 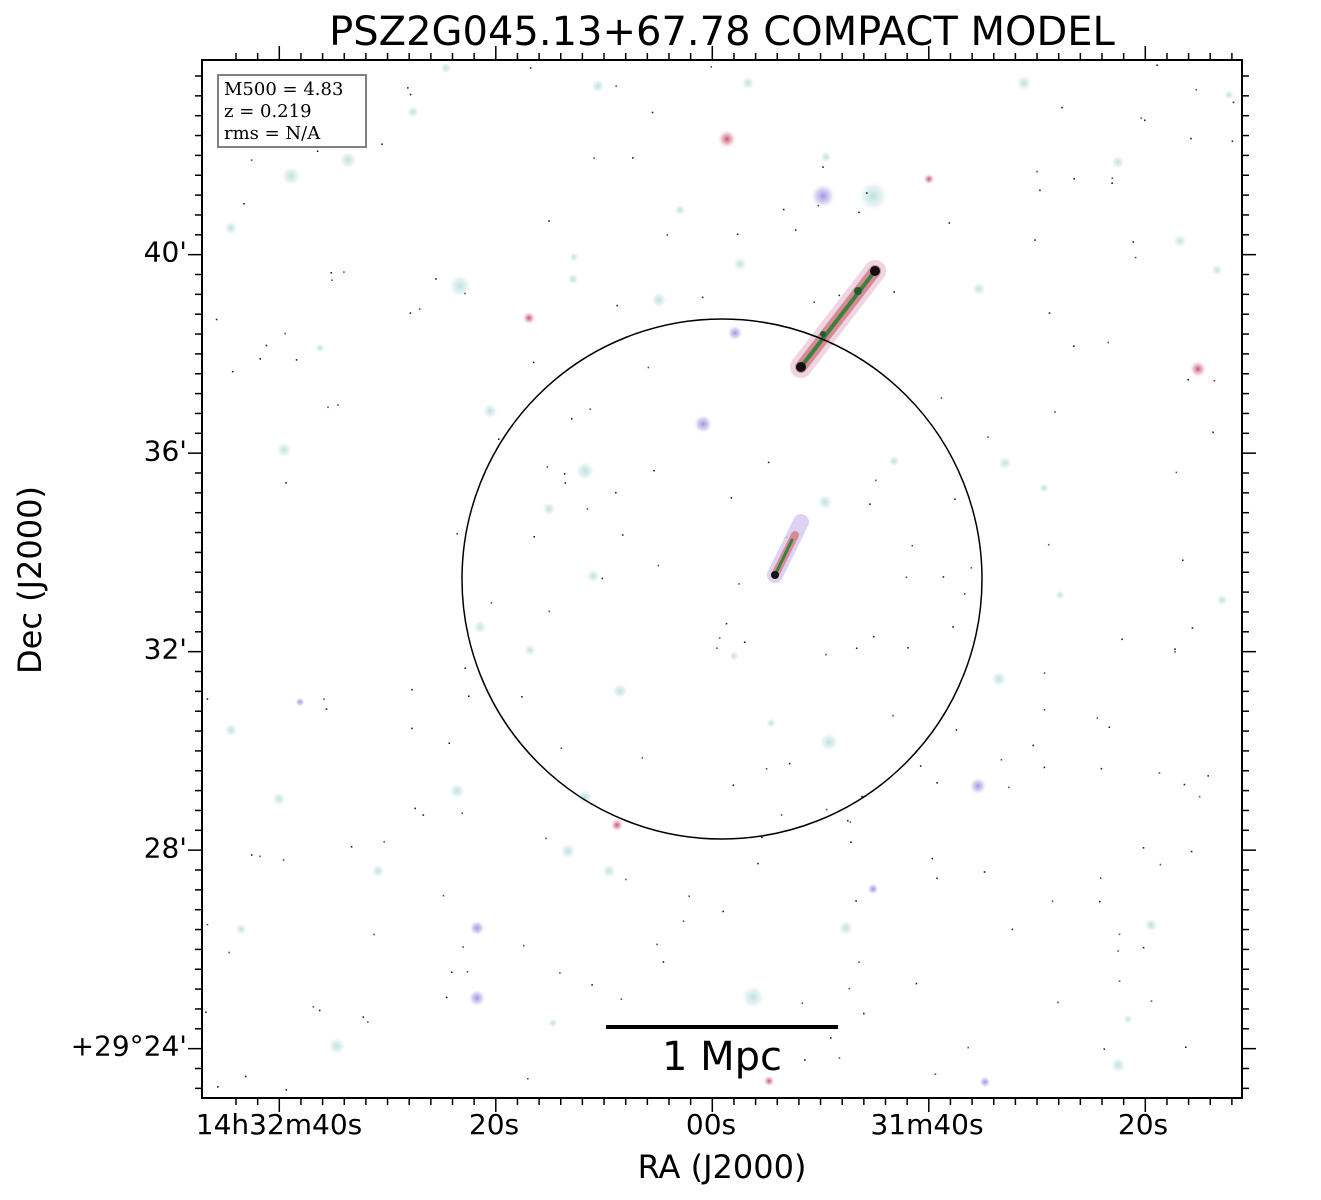 I want to click on extended-source-central, so click(x=788, y=548).